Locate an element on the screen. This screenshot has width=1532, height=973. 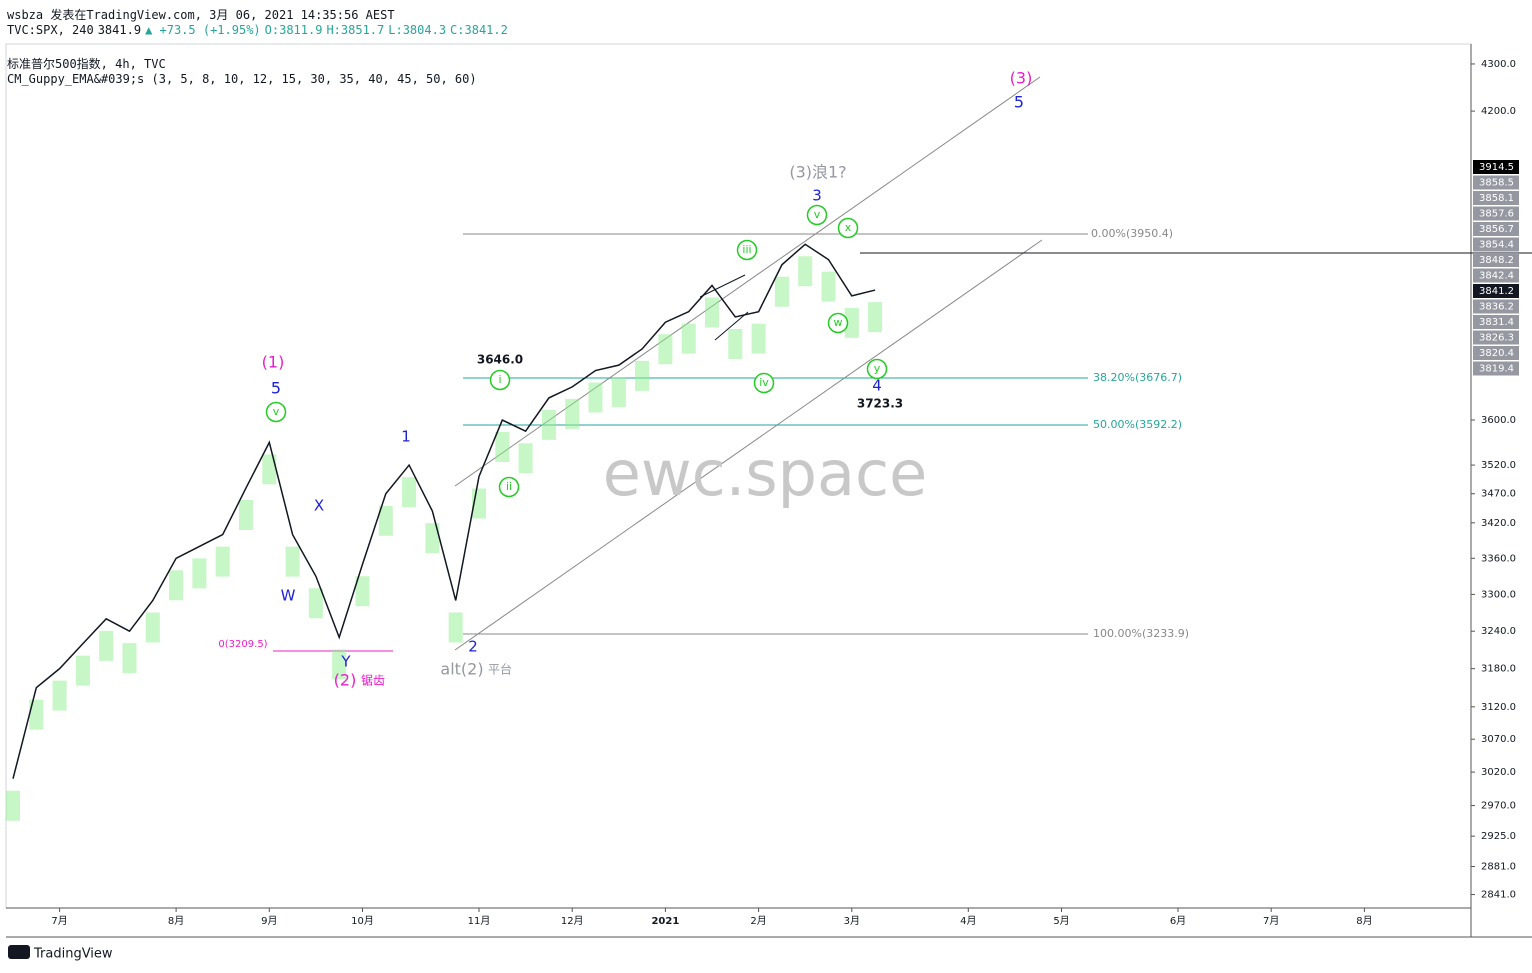
y-tick-label: 3600.0 is located at coordinates (1498, 420).